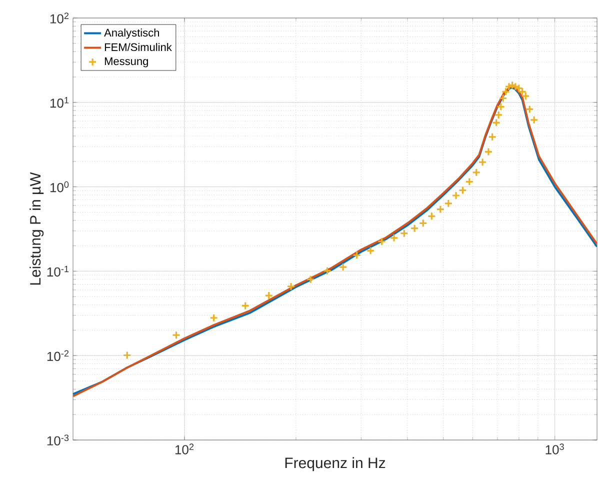 This screenshot has height=496, width=598. Describe the element at coordinates (37, 228) in the screenshot. I see `y-axis-title: Leistung P in µW` at that location.